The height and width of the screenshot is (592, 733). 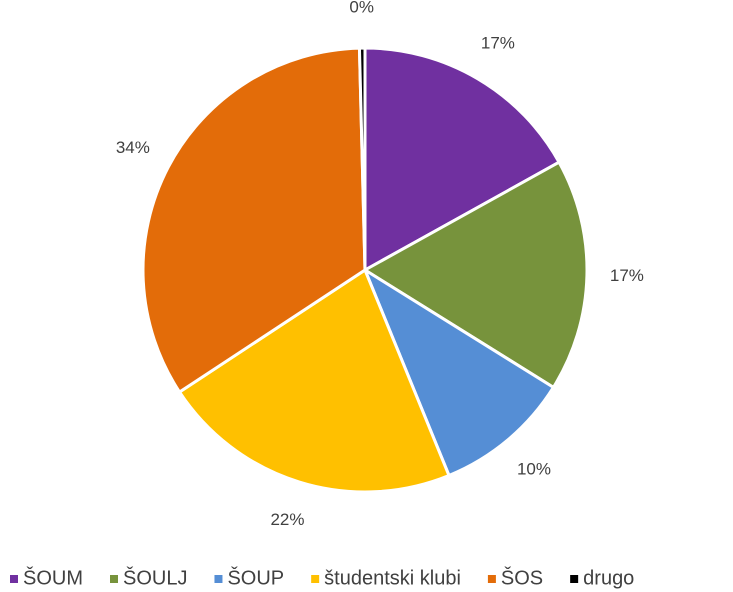 What do you see at coordinates (361, 8) in the screenshot?
I see `data-label: 0%` at bounding box center [361, 8].